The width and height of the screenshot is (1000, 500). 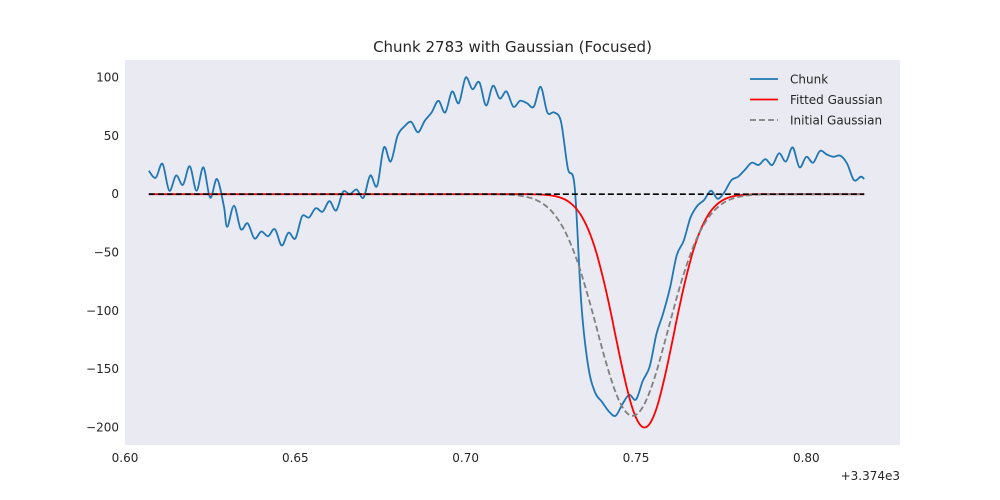 I want to click on x-offset-label: +3.374e3, so click(x=870, y=476).